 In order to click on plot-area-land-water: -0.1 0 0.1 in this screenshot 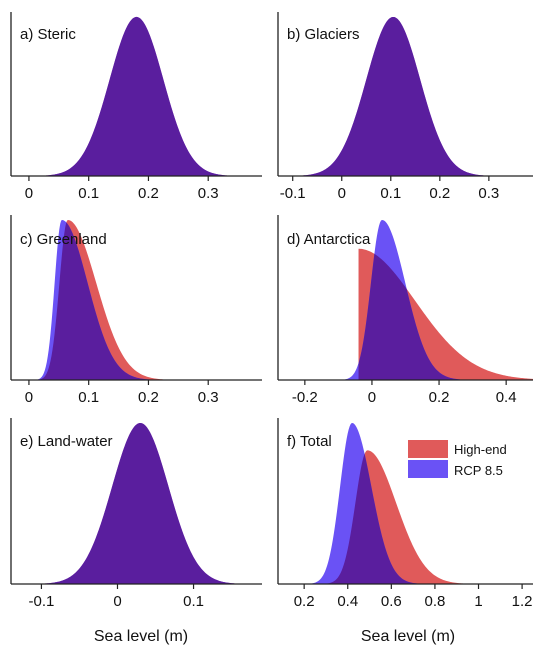, I will do `click(136, 514)`.